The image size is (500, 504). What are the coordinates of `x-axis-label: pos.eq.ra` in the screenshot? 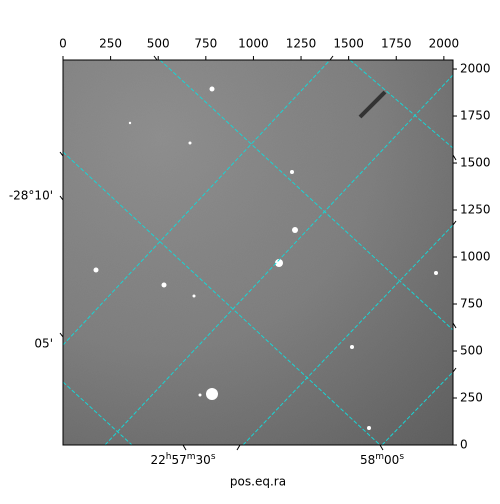 It's located at (258, 482).